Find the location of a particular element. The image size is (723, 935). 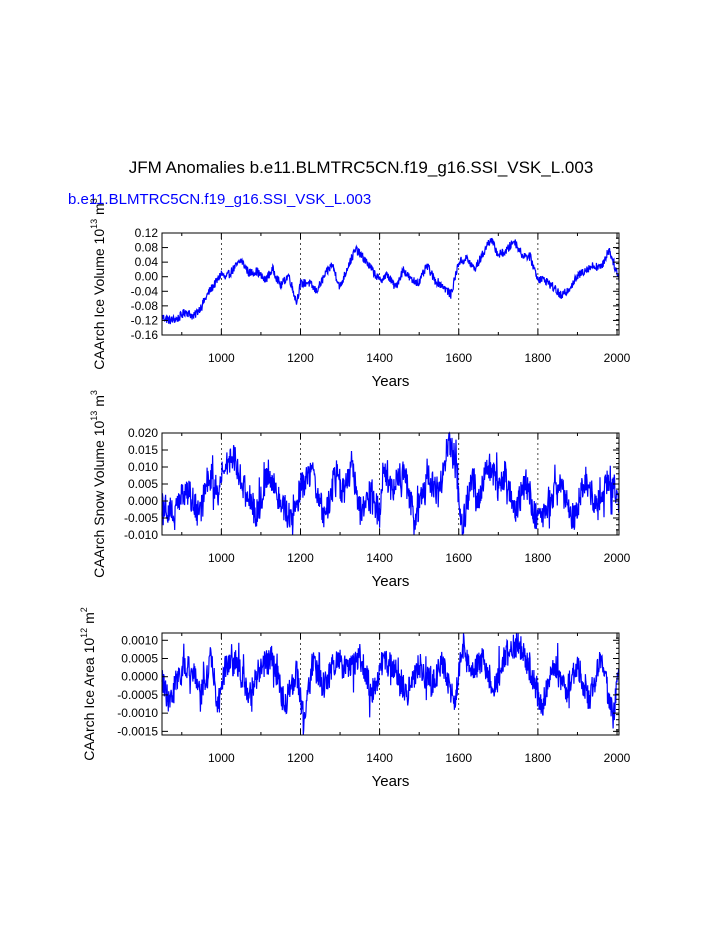

y-tick-label: -0.12 is located at coordinates (145, 320).